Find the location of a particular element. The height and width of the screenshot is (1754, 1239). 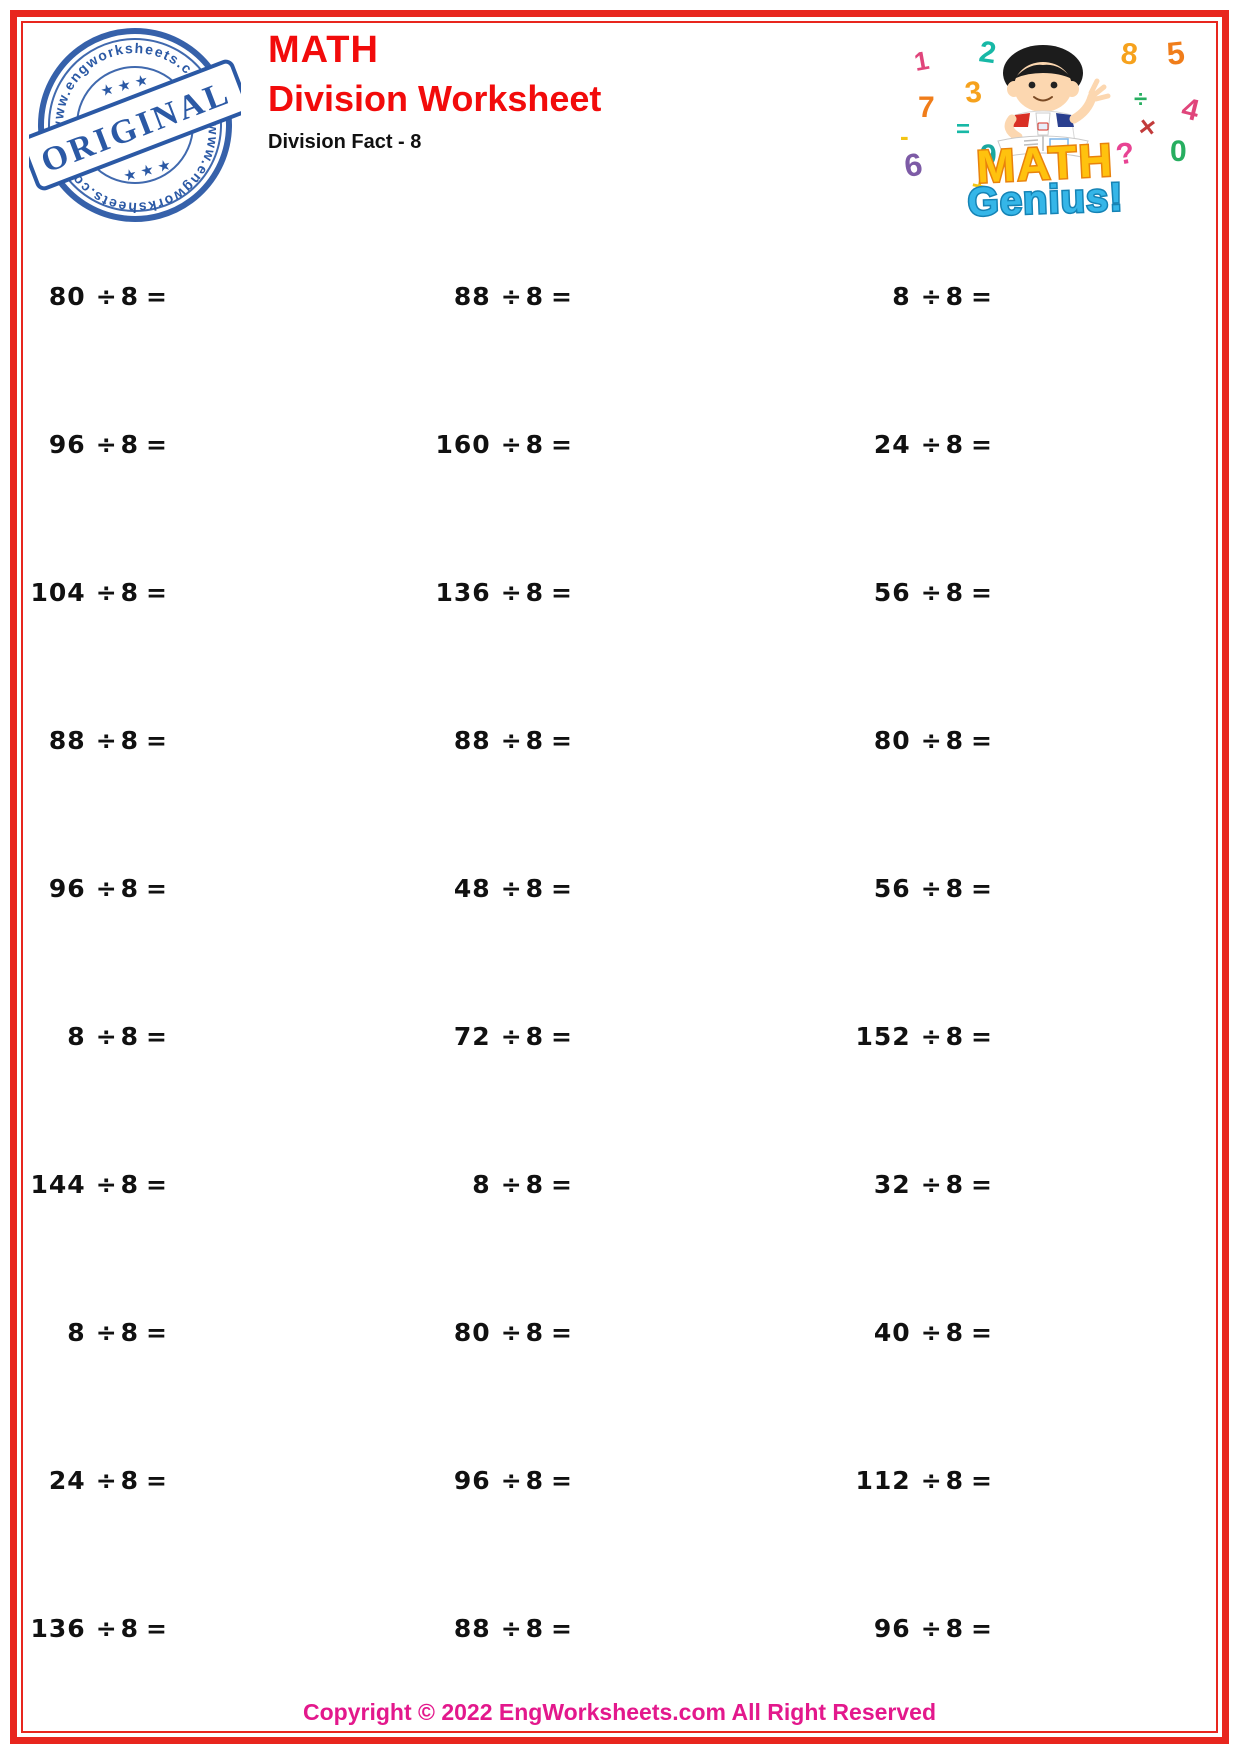

dividend: 72 is located at coordinates (472, 1036).